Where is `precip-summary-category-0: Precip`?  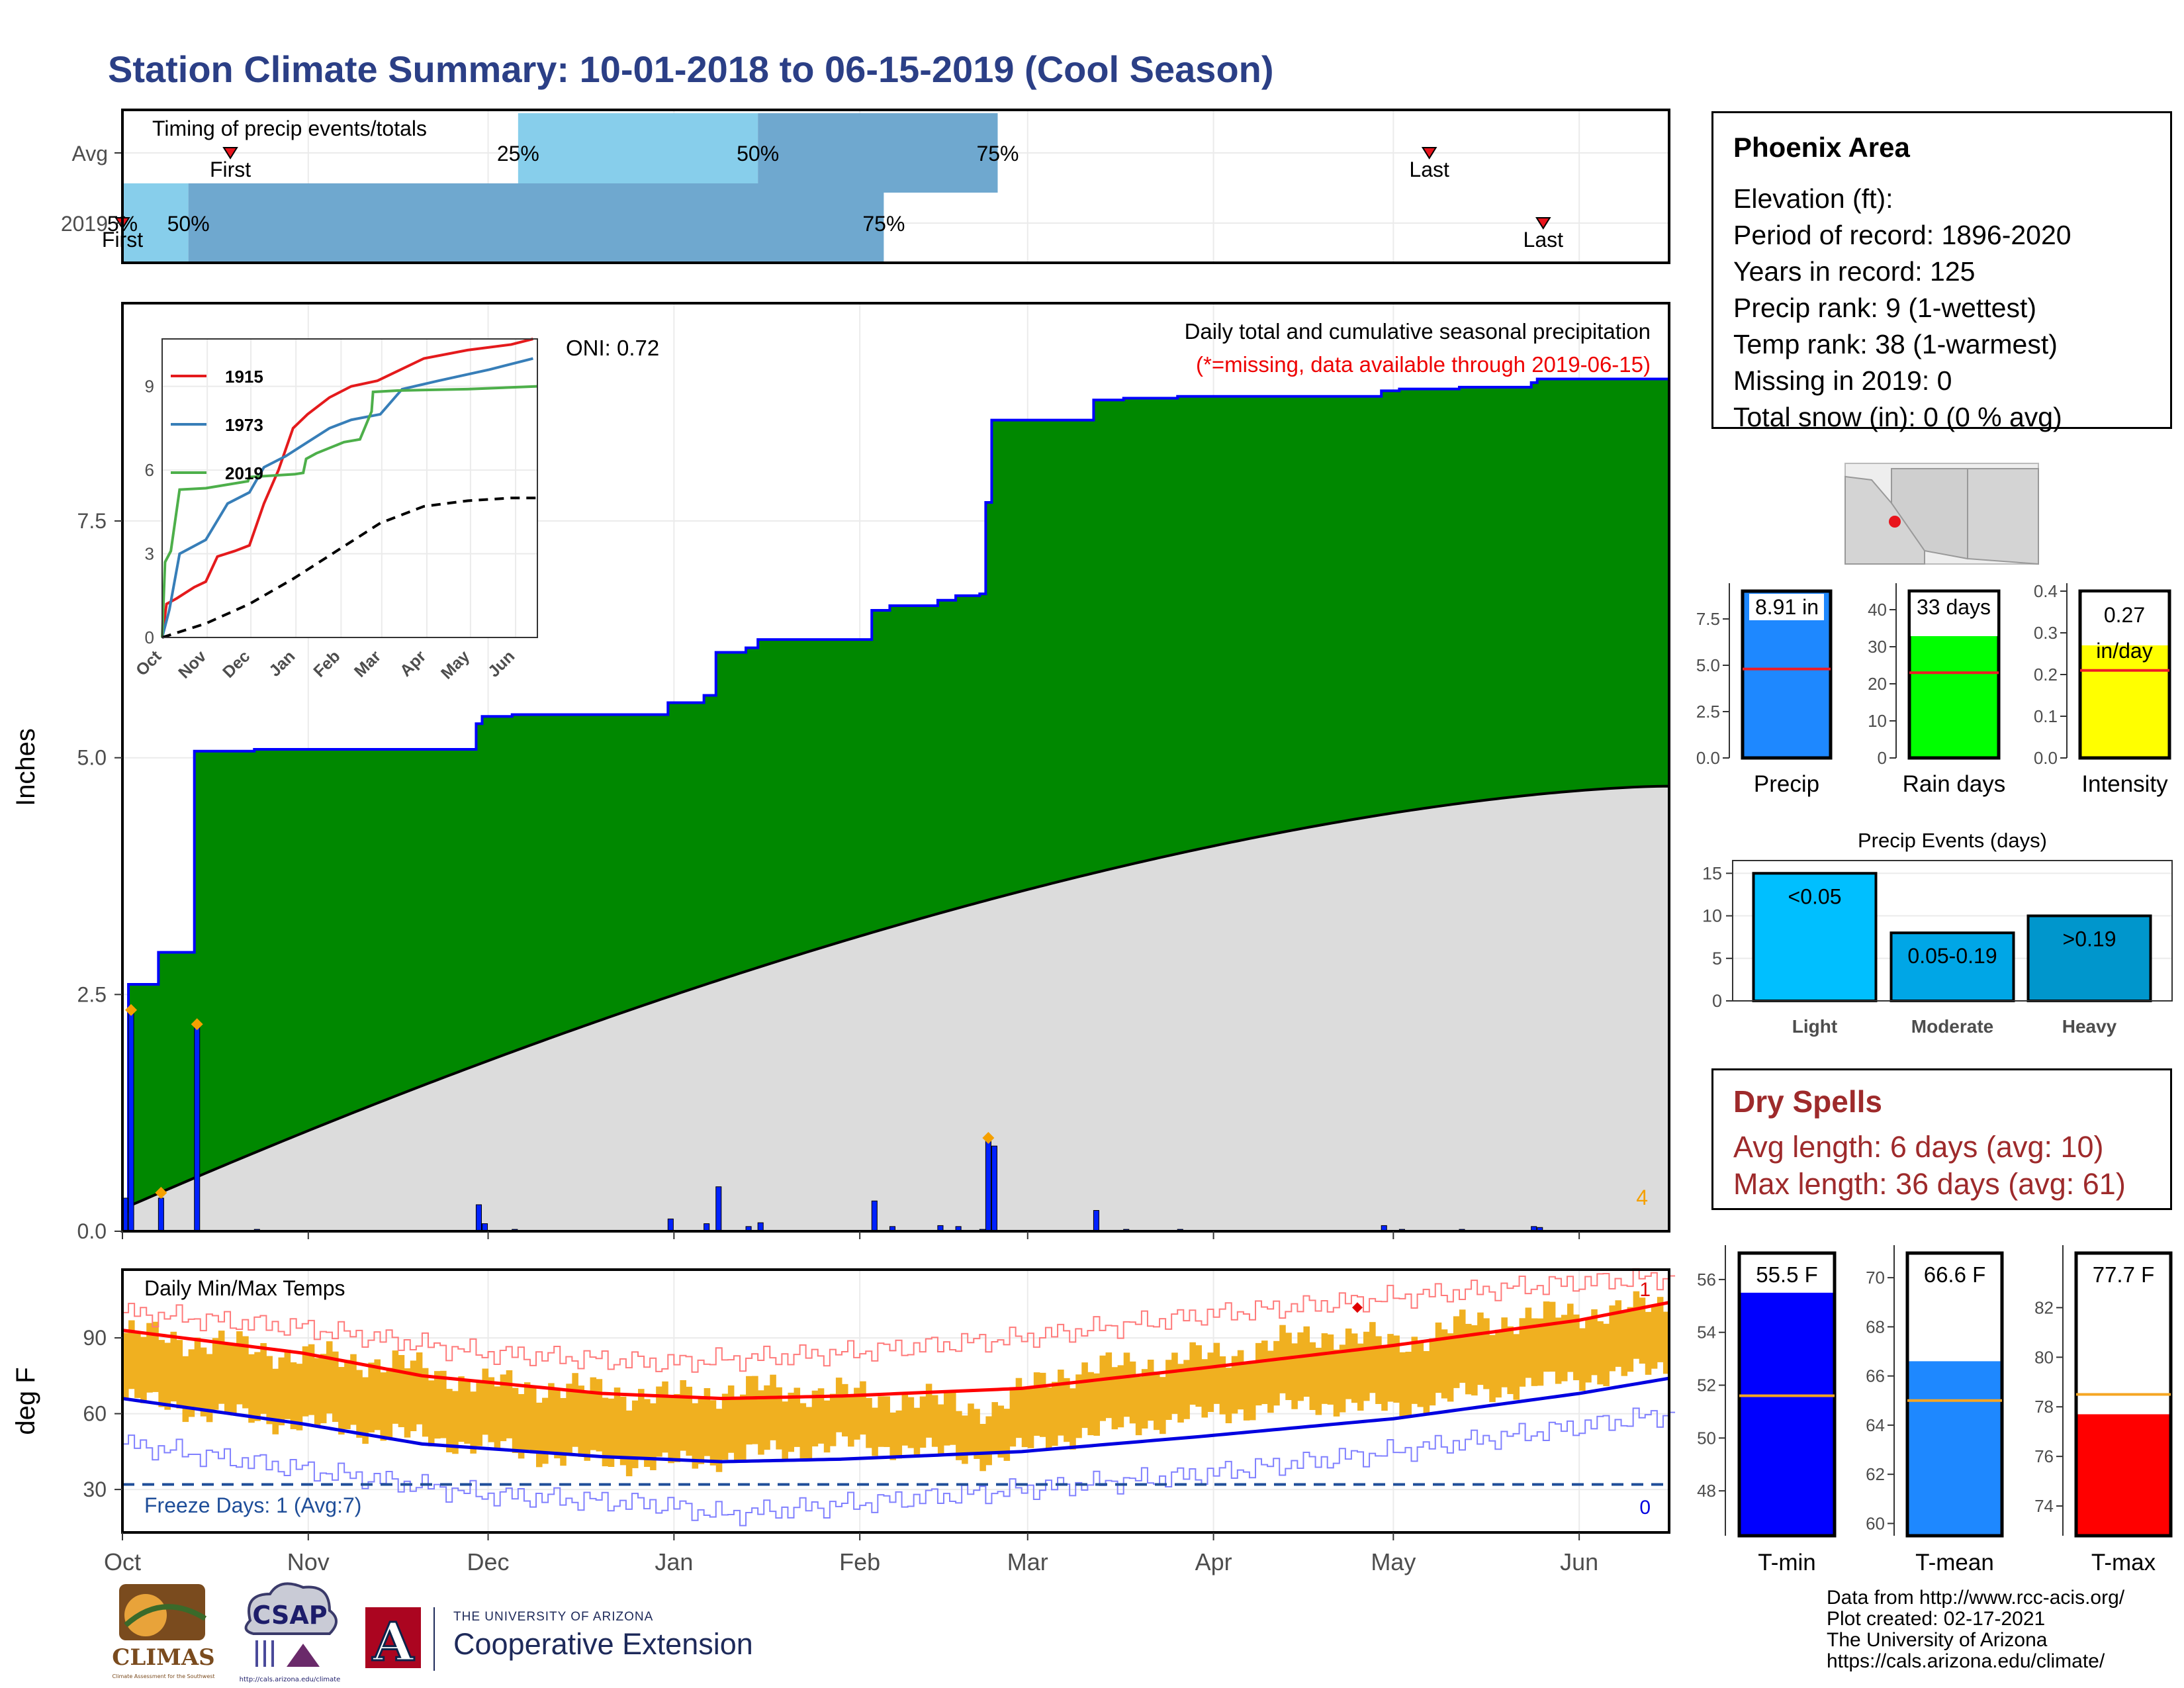 precip-summary-category-0: Precip is located at coordinates (1786, 784).